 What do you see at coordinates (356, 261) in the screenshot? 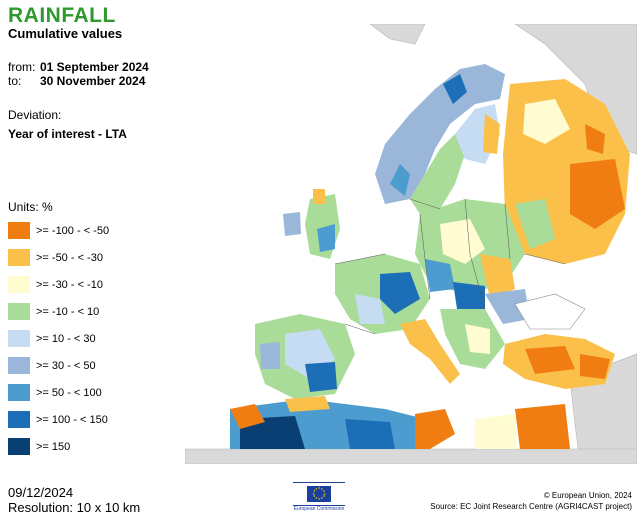
I see `western-europe` at bounding box center [356, 261].